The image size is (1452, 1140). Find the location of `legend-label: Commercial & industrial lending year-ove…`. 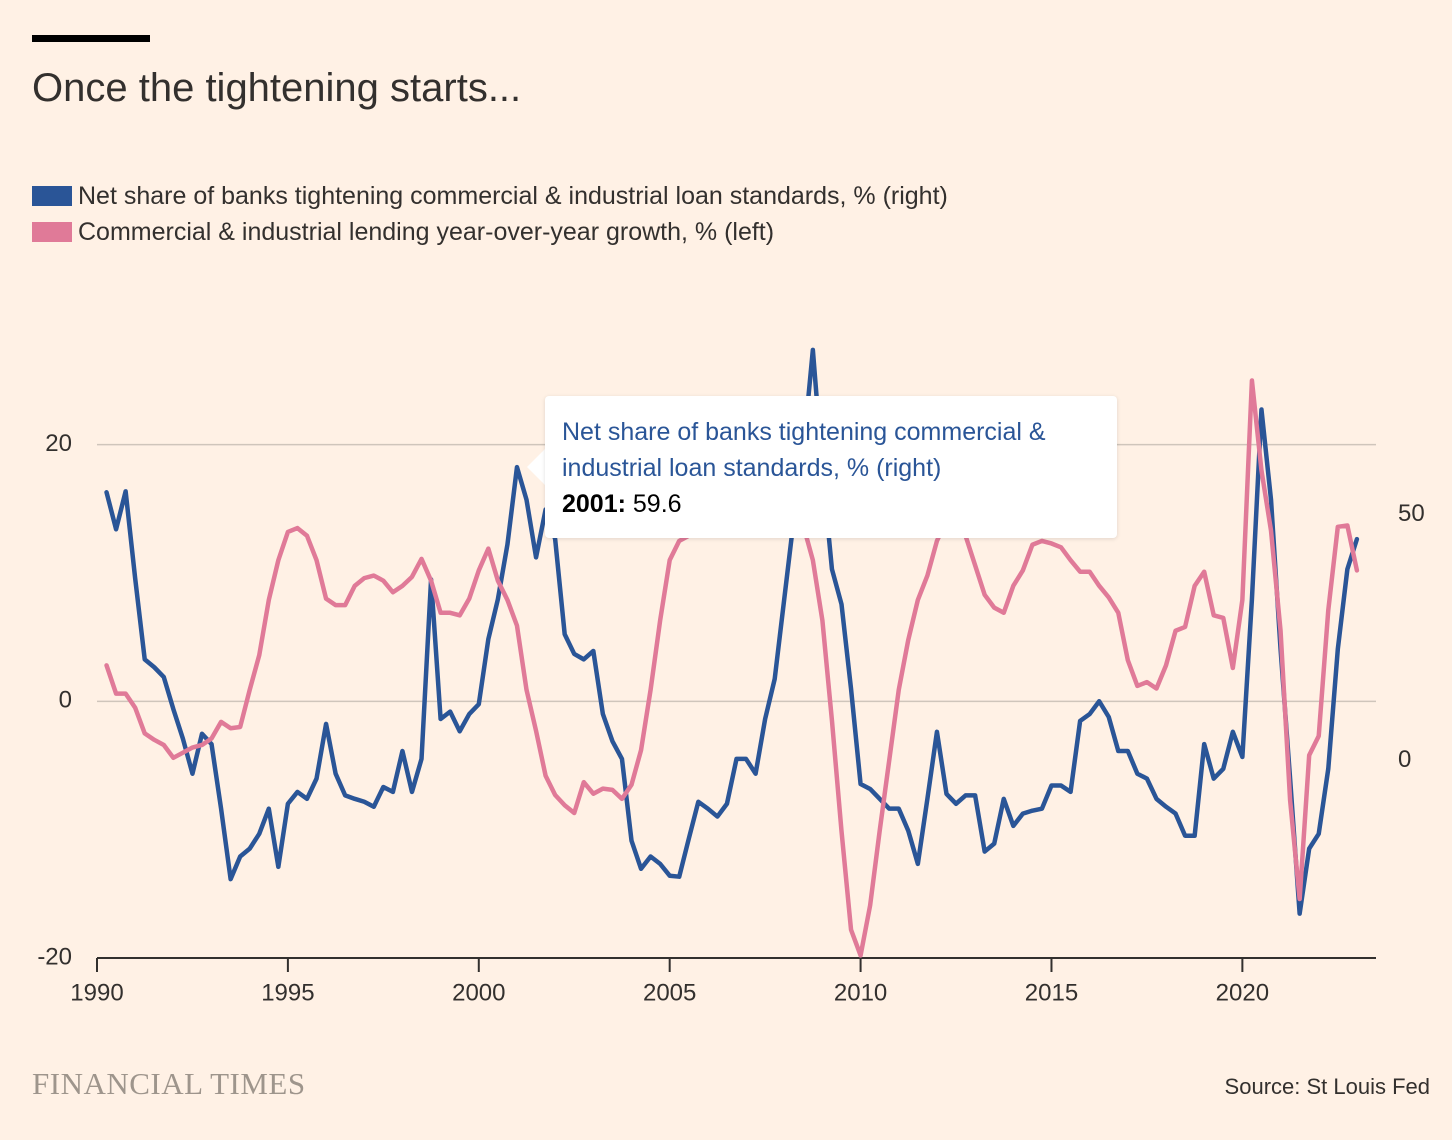

legend-label: Commercial & industrial lending year-ove… is located at coordinates (426, 232).